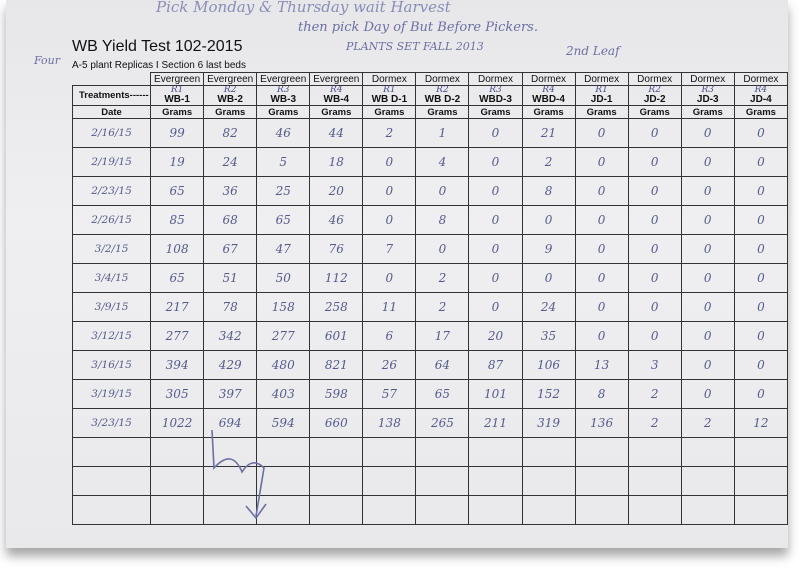 Image resolution: width=800 pixels, height=579 pixels. Describe the element at coordinates (111, 249) in the screenshot. I see `date-cell: 3/2/15` at that location.